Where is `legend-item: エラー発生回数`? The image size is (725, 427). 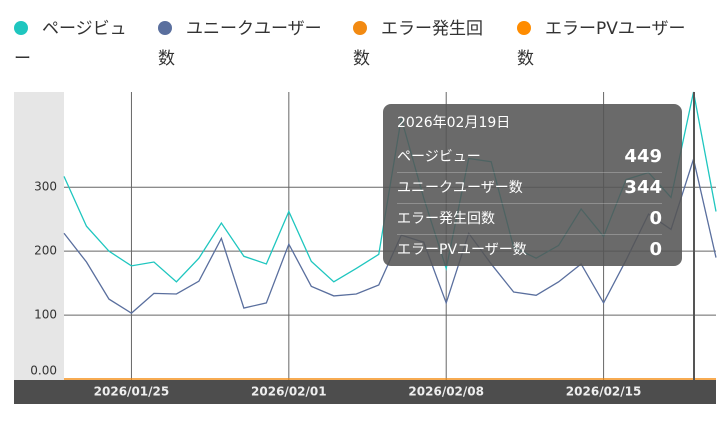 legend-item: エラー発生回数 is located at coordinates (423, 44).